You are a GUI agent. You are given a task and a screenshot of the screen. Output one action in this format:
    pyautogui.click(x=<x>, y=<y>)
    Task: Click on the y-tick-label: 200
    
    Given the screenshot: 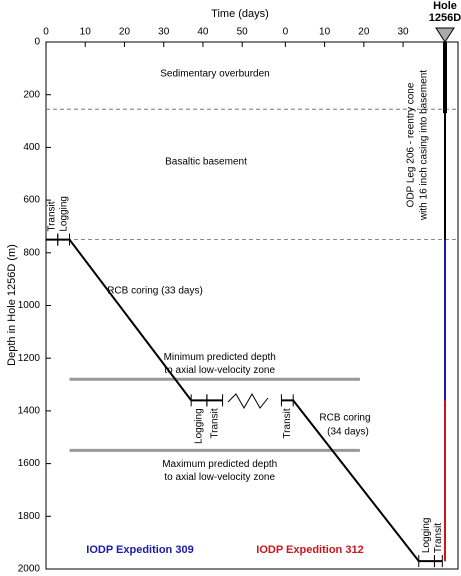 What is the action you would take?
    pyautogui.click(x=31, y=94)
    